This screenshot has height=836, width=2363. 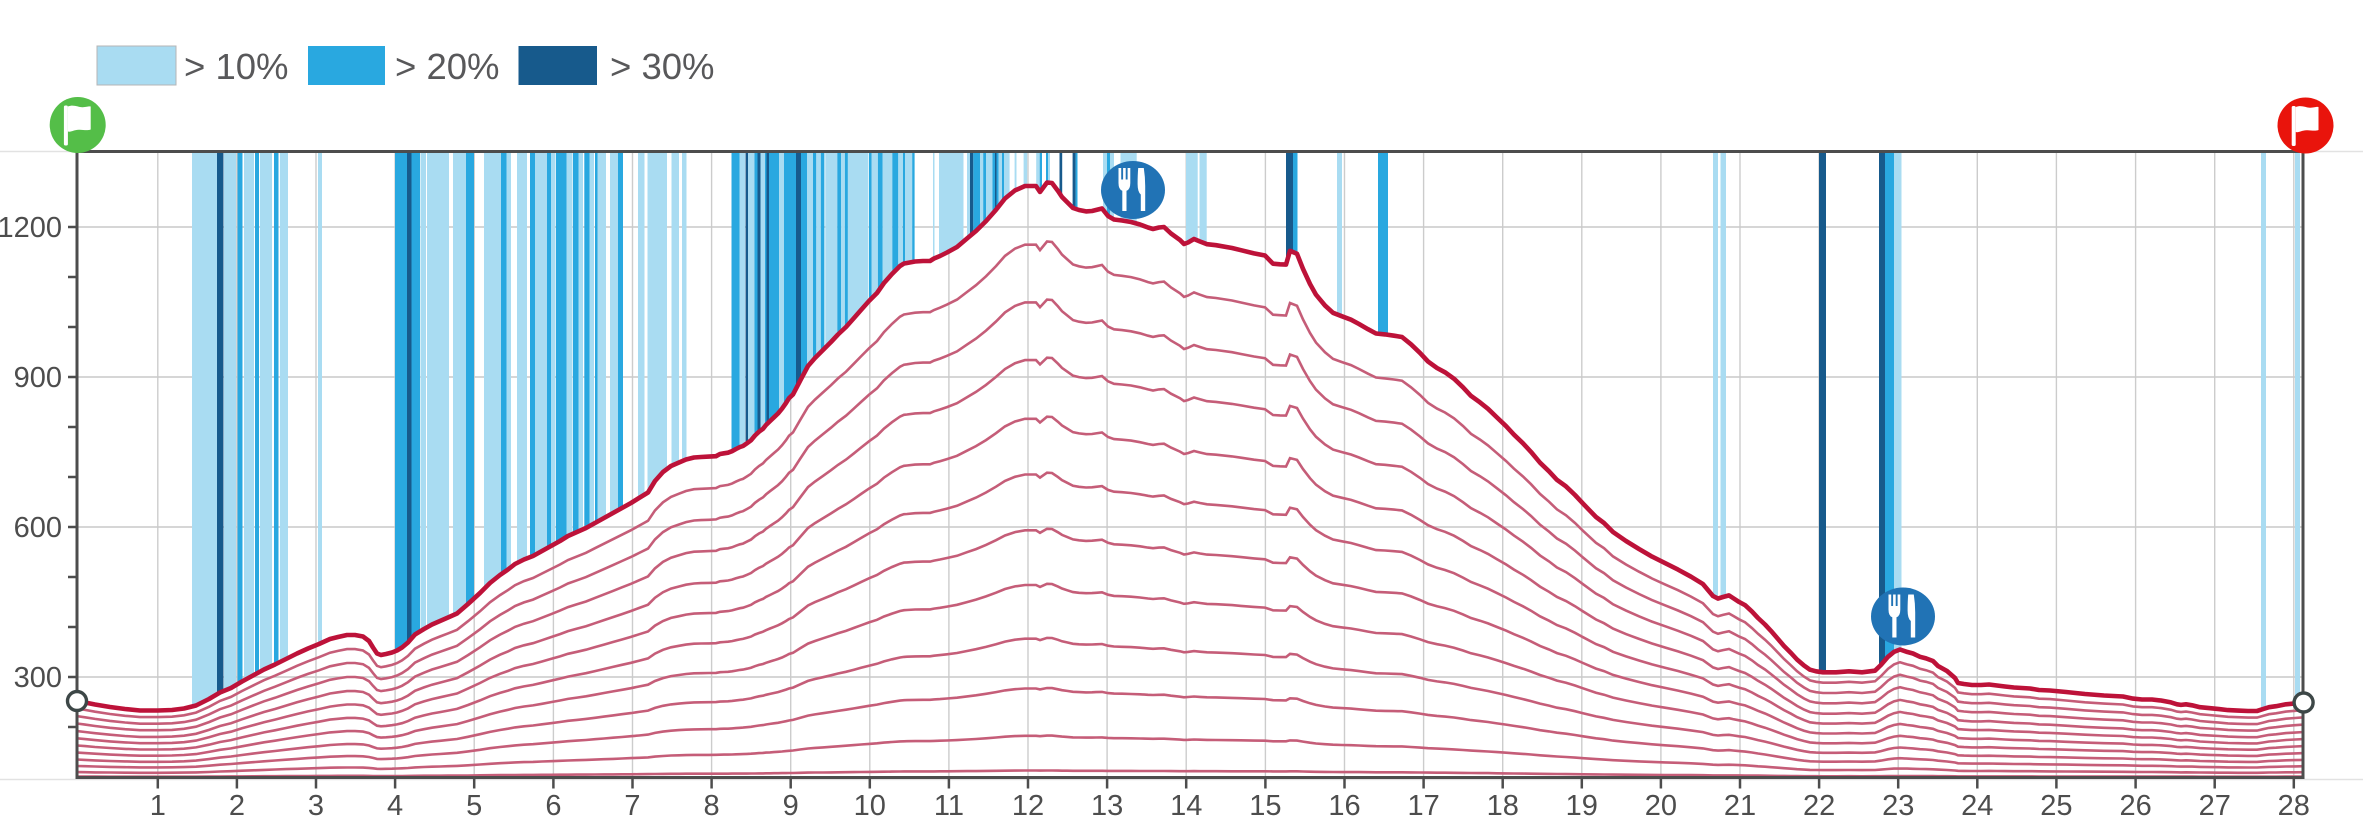 What do you see at coordinates (2215, 806) in the screenshot?
I see `svg-text: 27` at bounding box center [2215, 806].